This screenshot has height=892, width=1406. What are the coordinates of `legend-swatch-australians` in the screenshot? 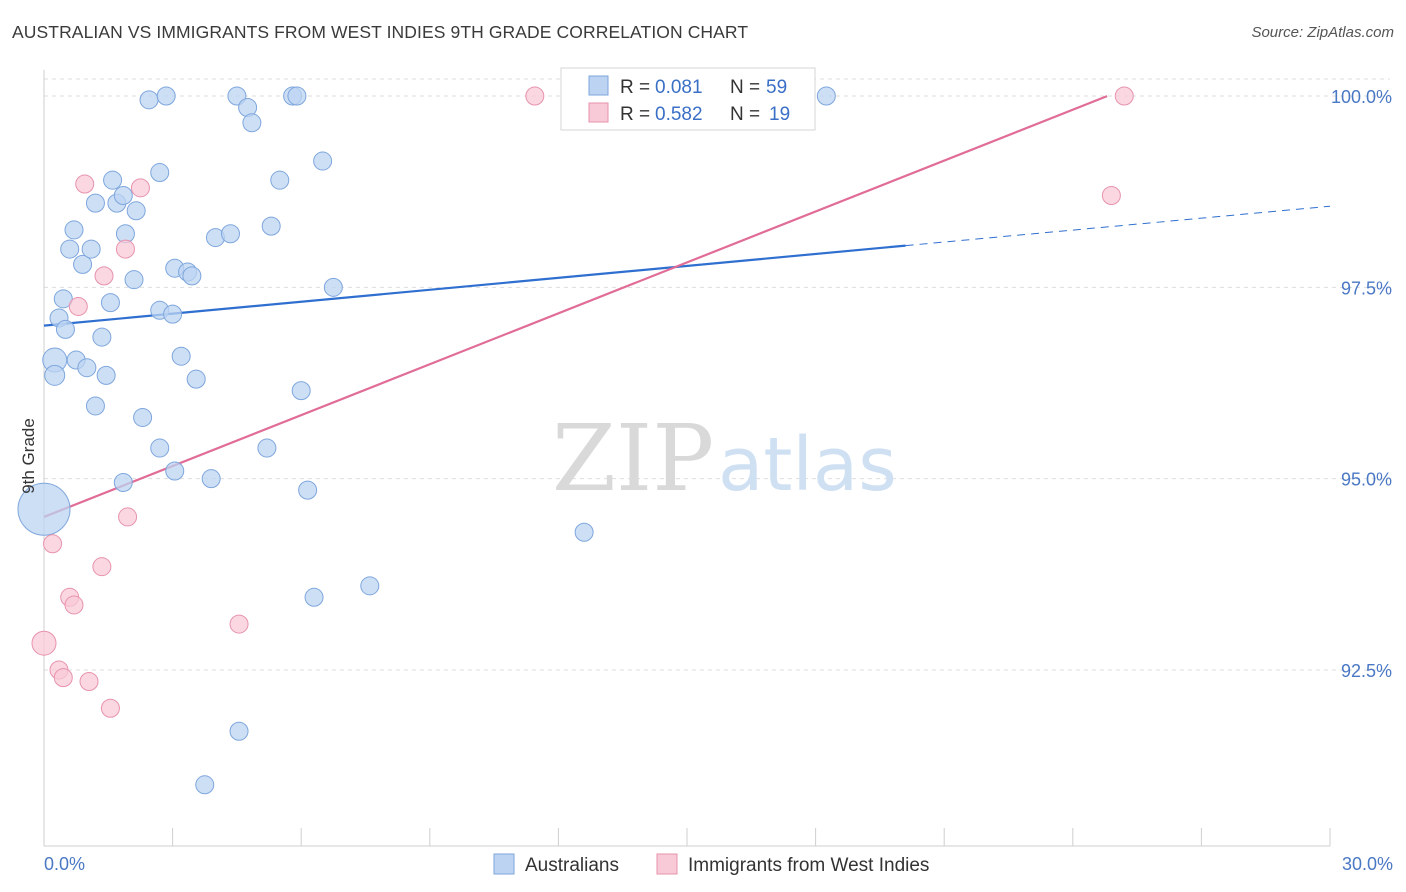 It's located at (598, 85).